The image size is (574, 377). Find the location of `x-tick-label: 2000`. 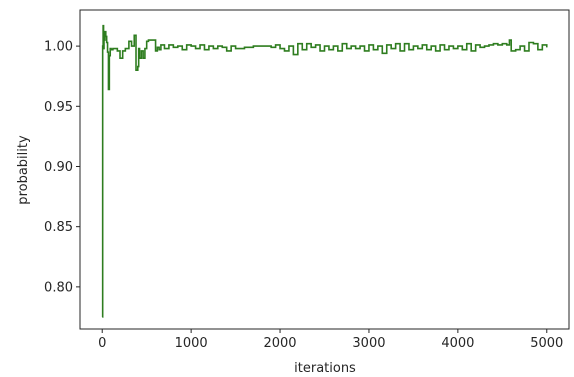

x-tick-label: 2000 is located at coordinates (279, 343).